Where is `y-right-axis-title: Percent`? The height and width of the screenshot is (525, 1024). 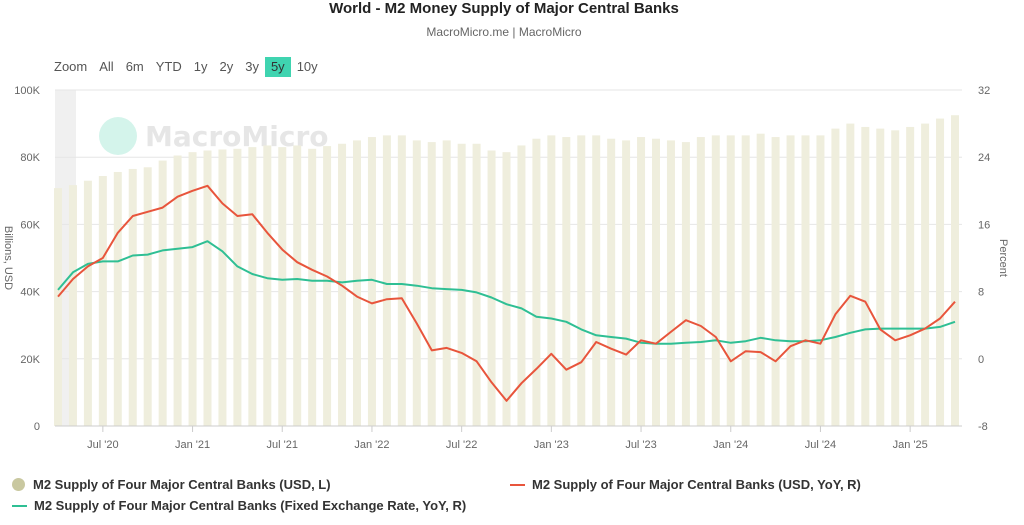
y-right-axis-title: Percent is located at coordinates (1003, 258).